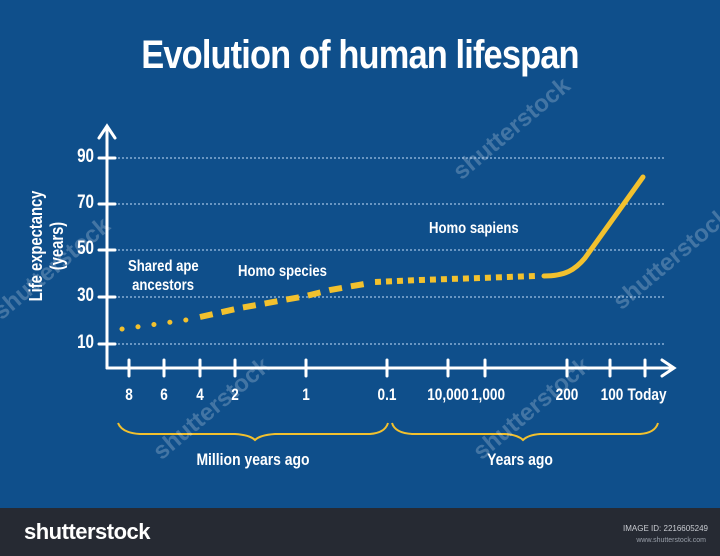  Describe the element at coordinates (647, 394) in the screenshot. I see `x-tick-today: Today` at that location.